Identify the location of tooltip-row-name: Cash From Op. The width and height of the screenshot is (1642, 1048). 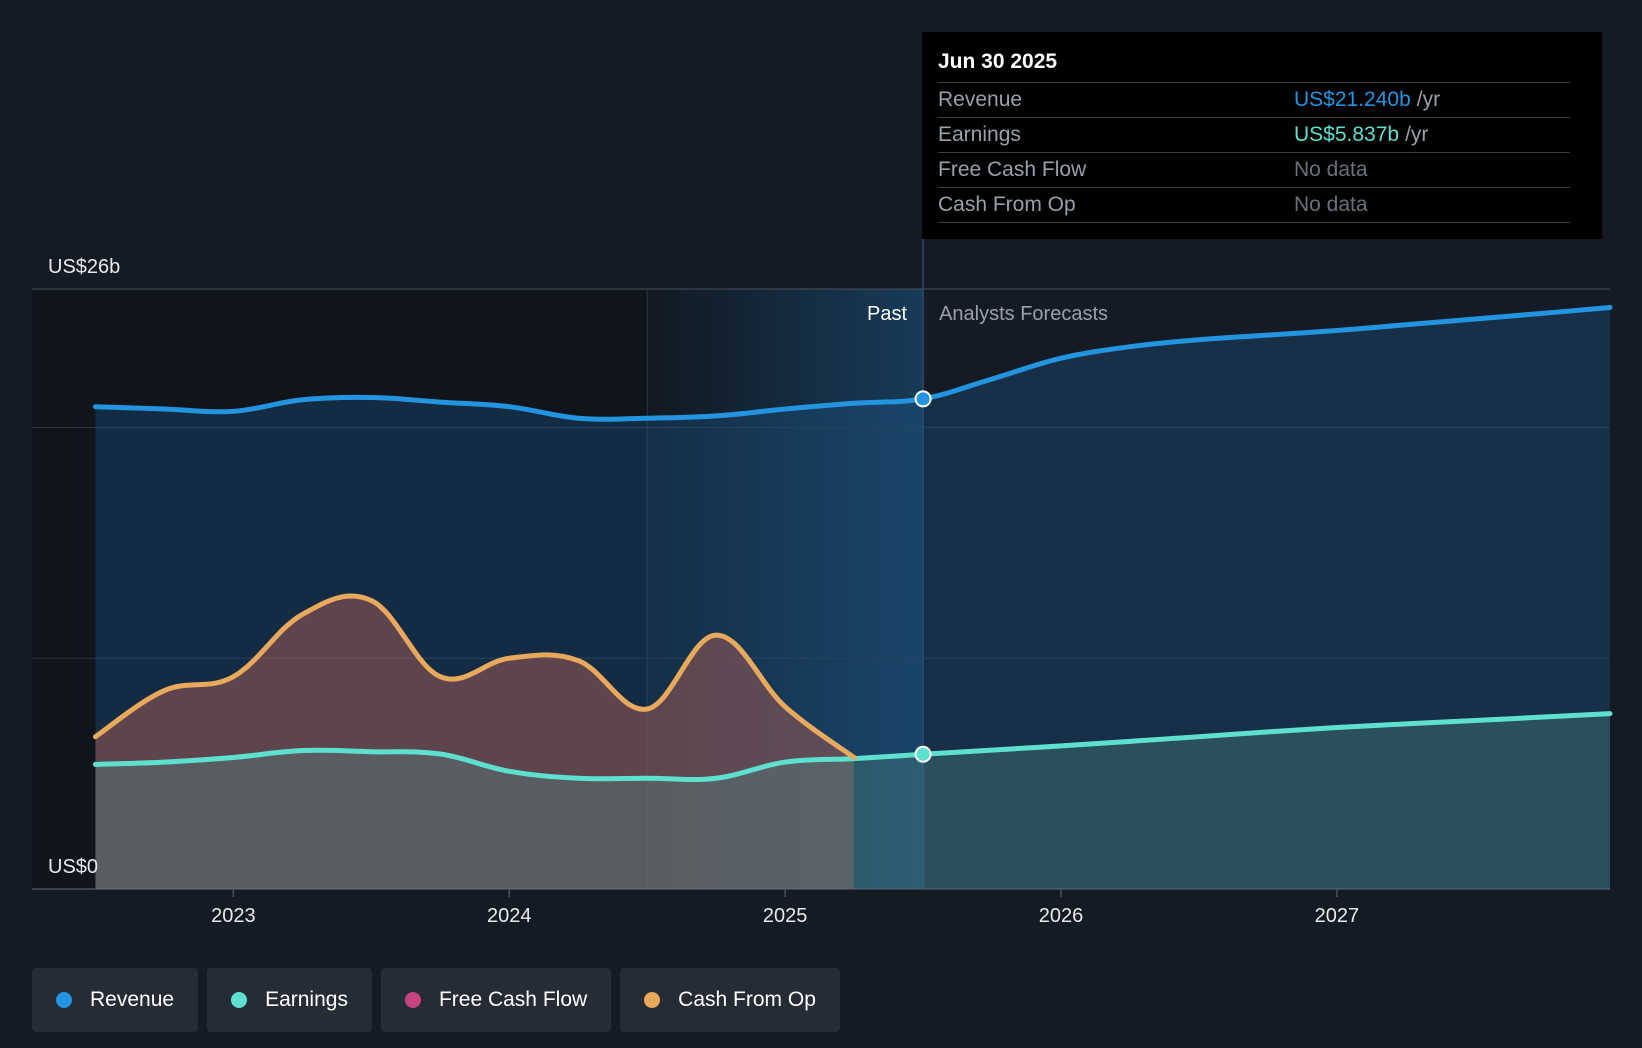
(1007, 204).